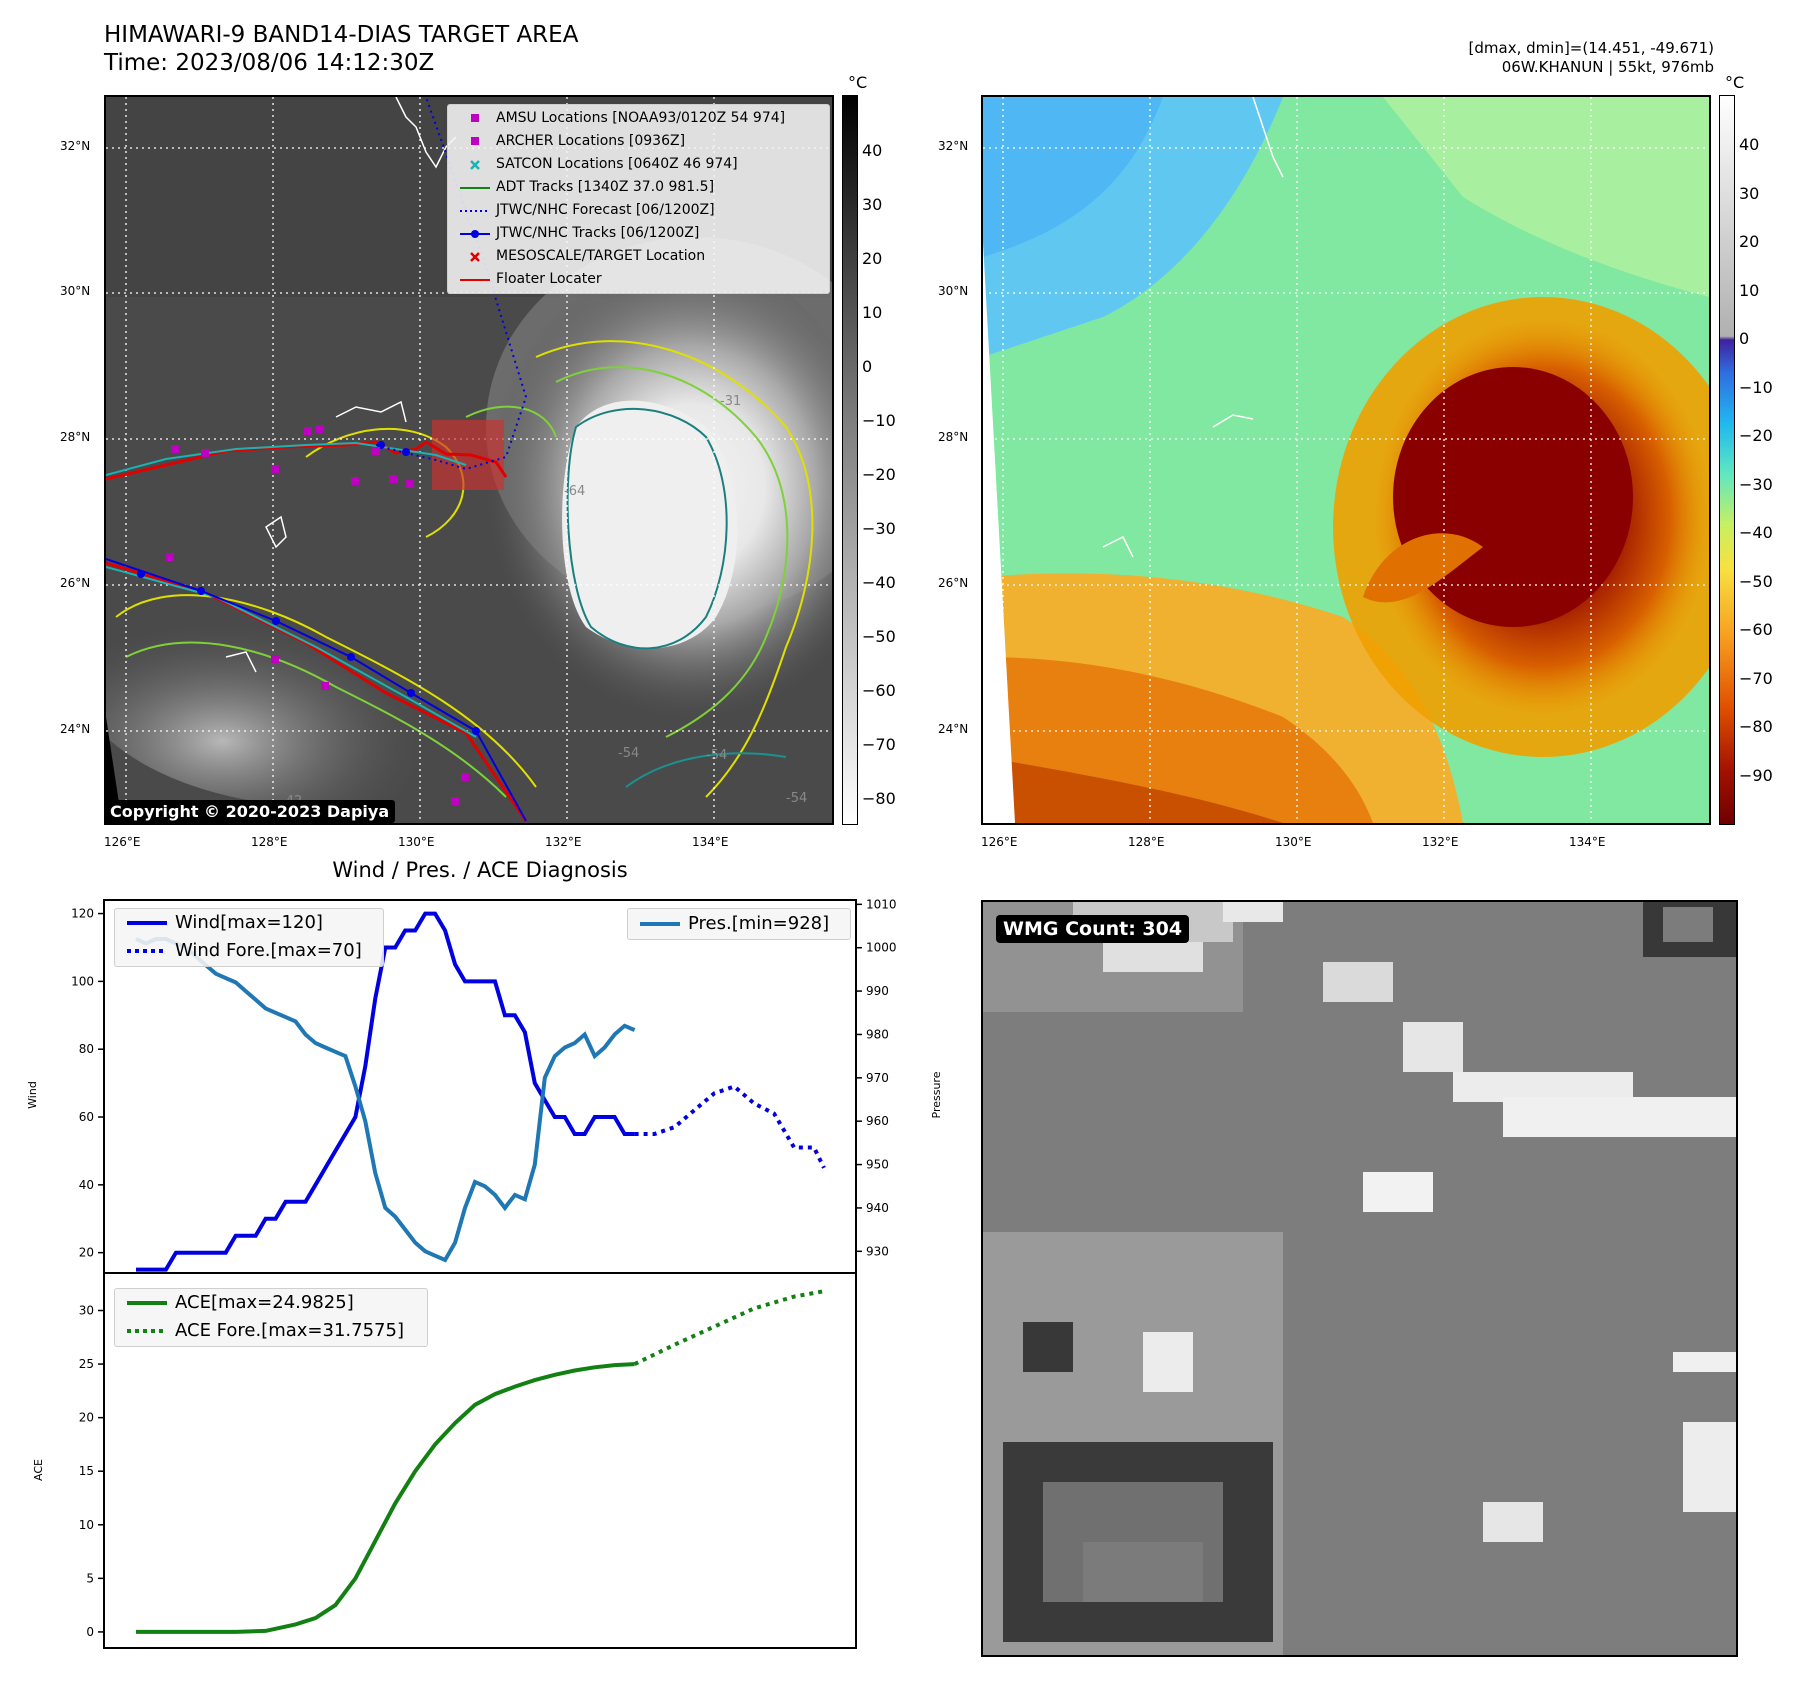 The height and width of the screenshot is (1684, 1797). Describe the element at coordinates (82, 914) in the screenshot. I see `wind-tick-label: 120` at that location.